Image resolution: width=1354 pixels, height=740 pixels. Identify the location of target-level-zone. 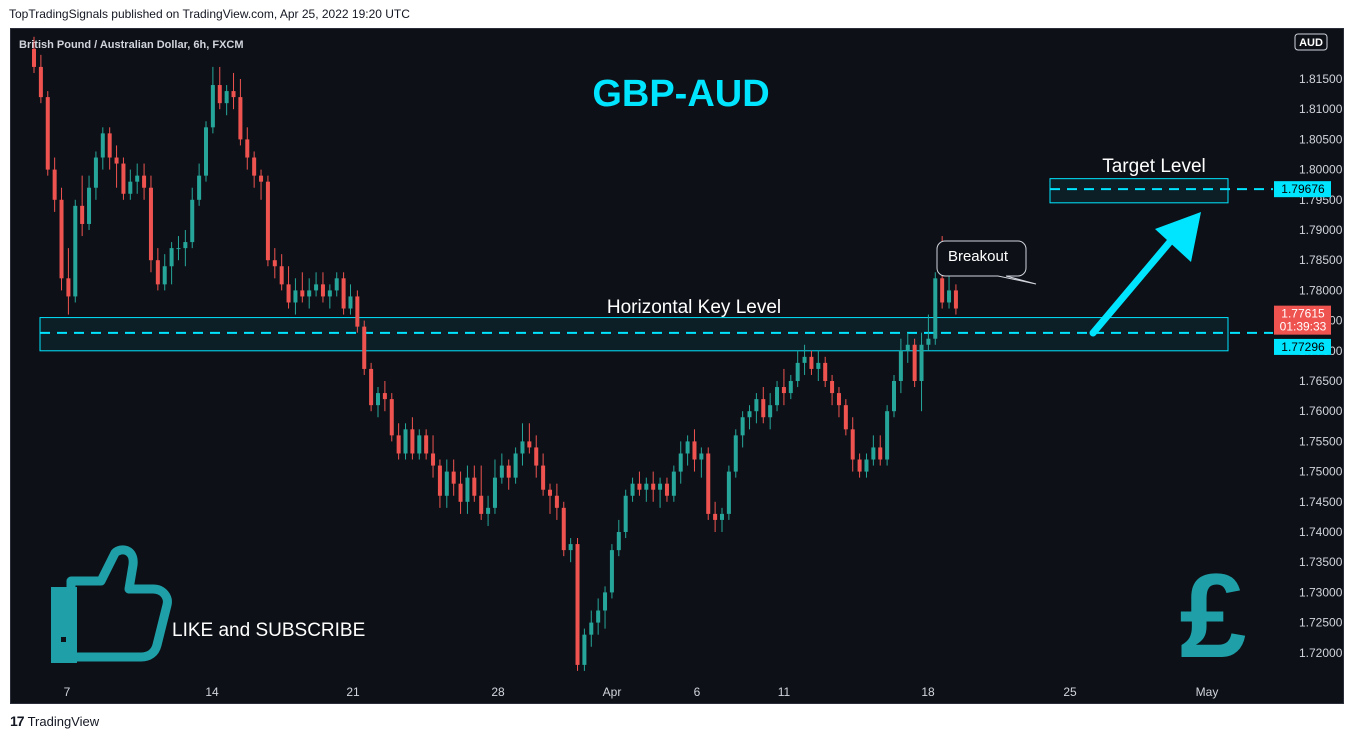
(1139, 191).